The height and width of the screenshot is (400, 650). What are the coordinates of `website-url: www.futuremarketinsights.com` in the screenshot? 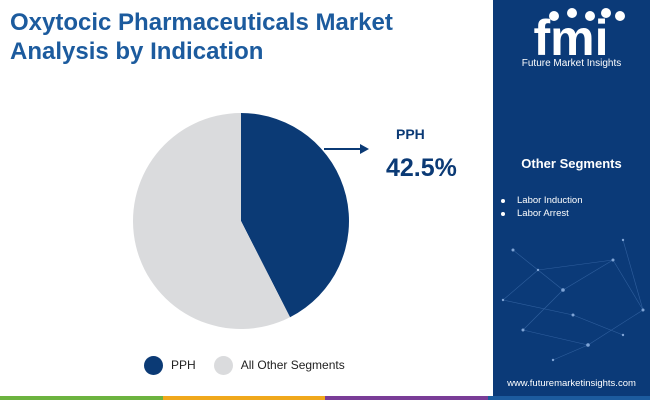 It's located at (571, 383).